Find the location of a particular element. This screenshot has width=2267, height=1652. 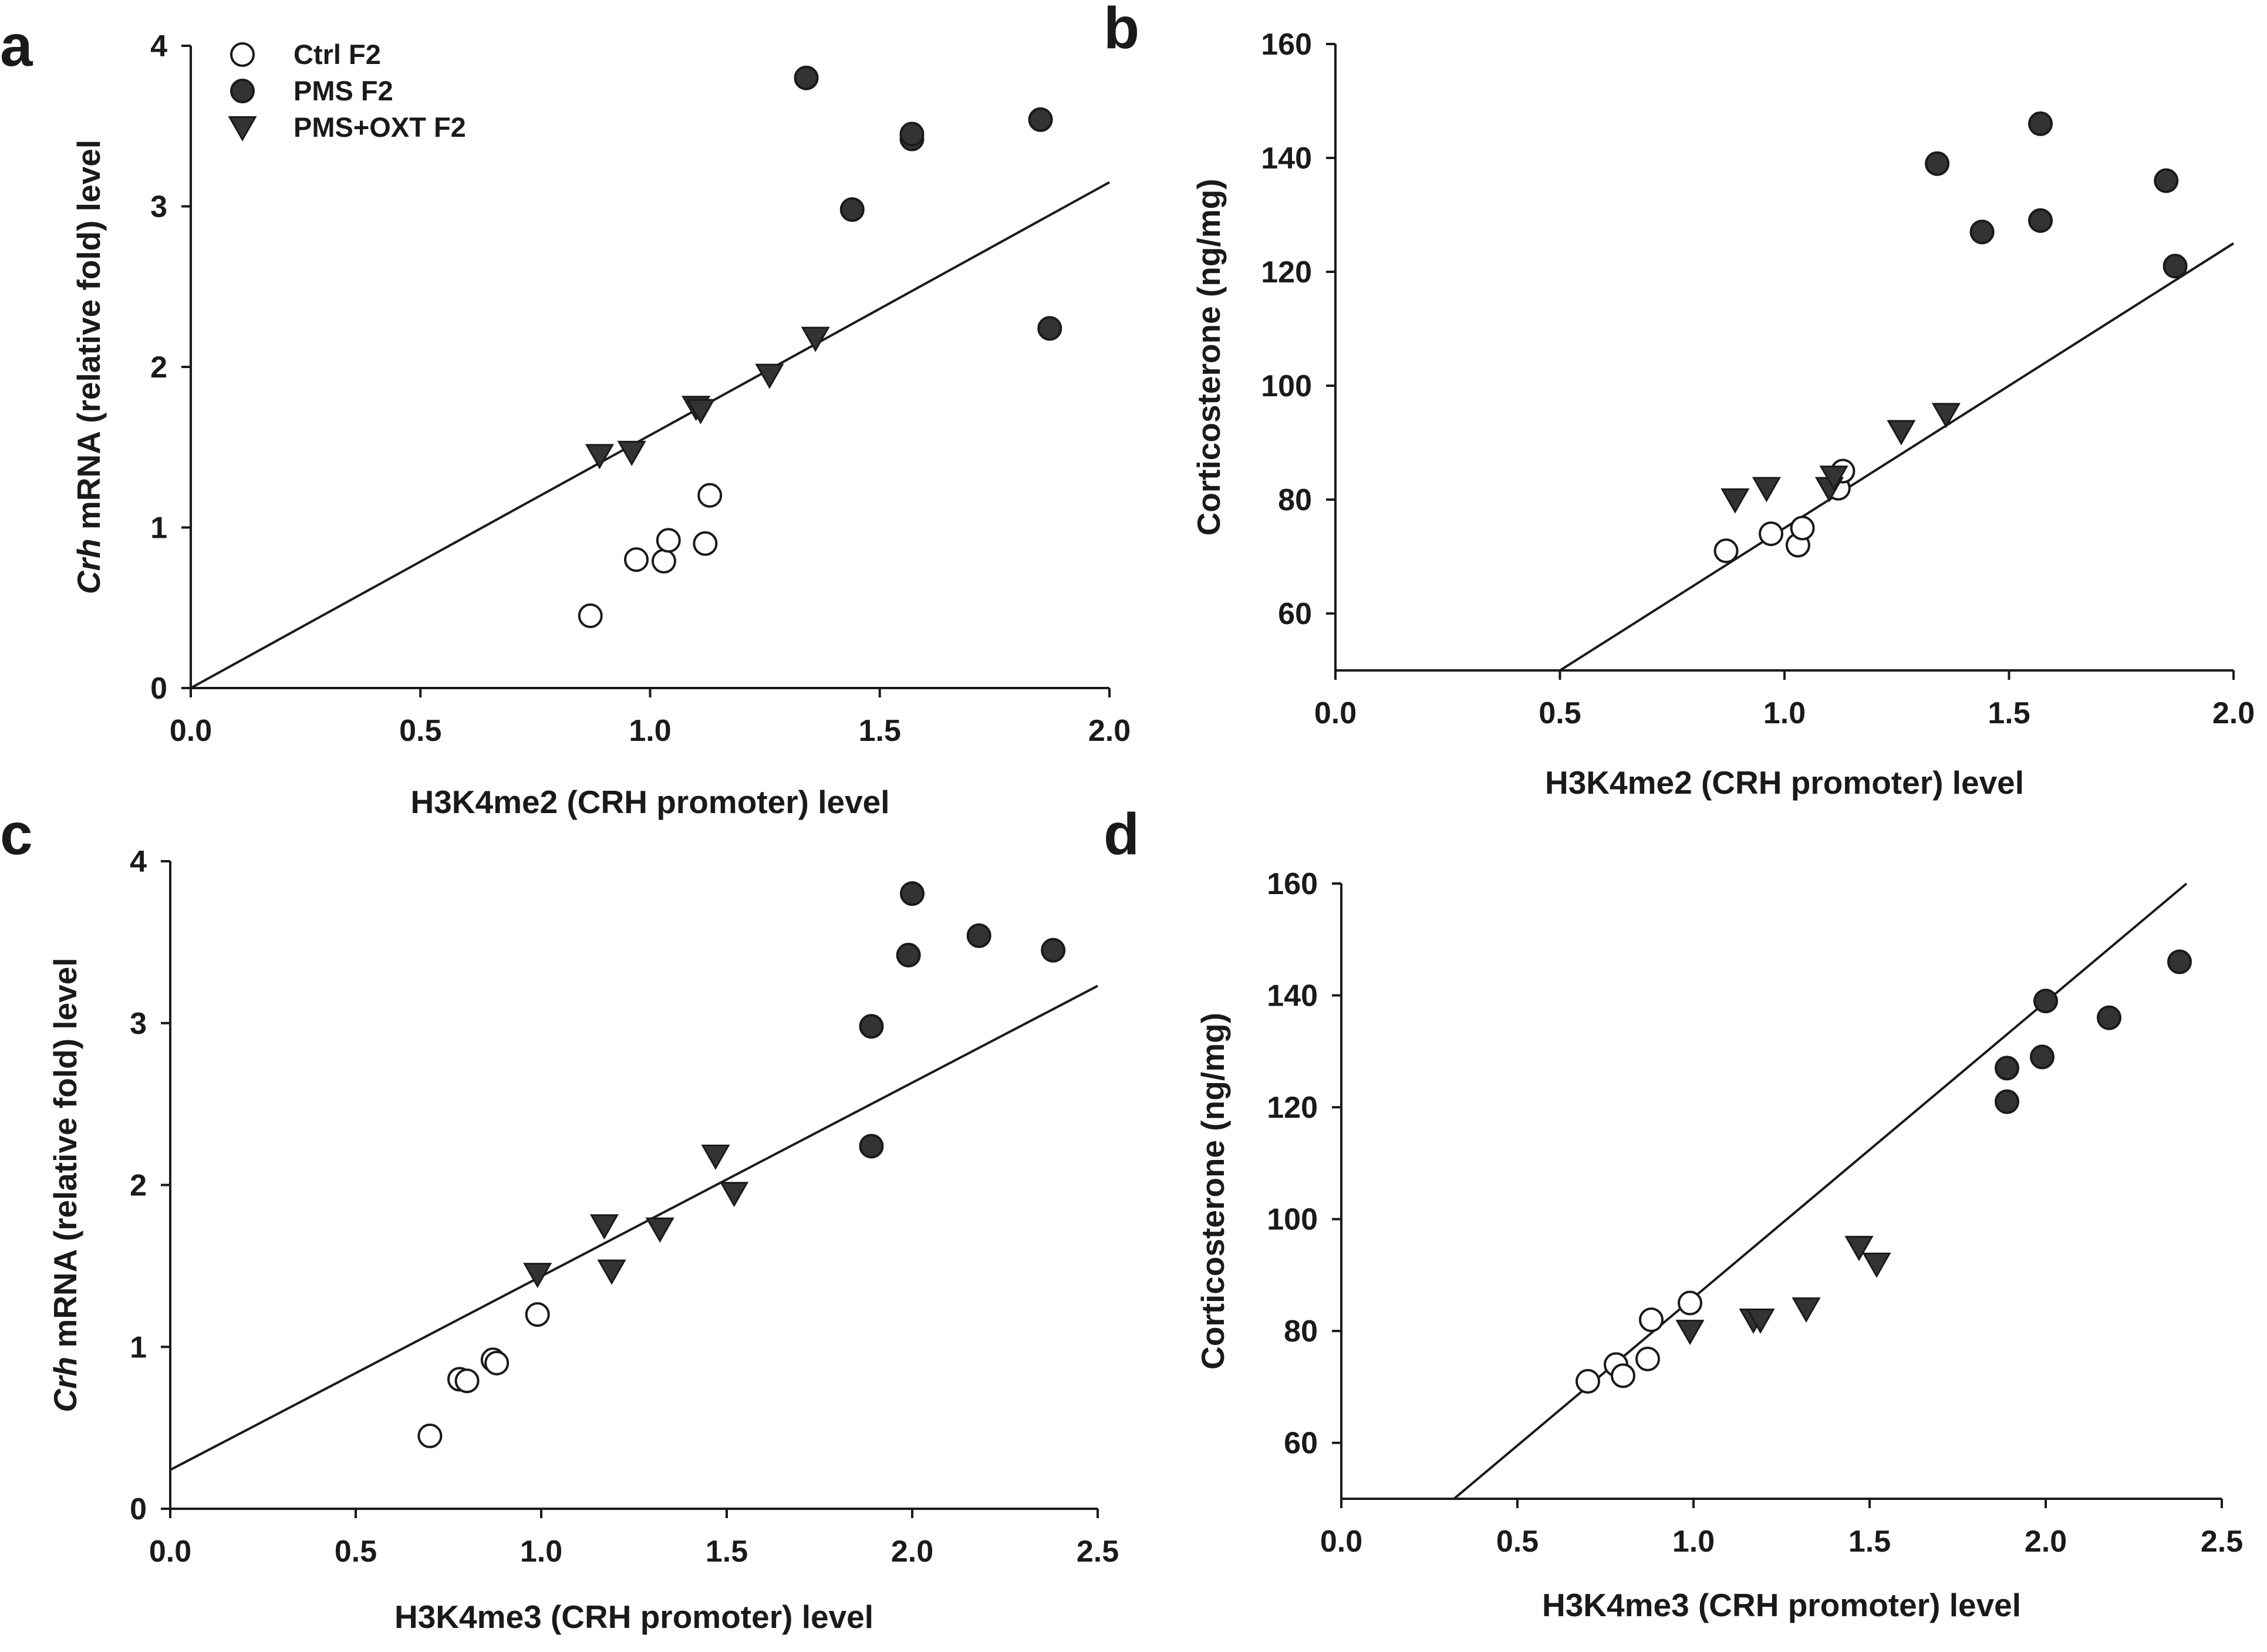

data-point-s1-p0 is located at coordinates (1937, 163).